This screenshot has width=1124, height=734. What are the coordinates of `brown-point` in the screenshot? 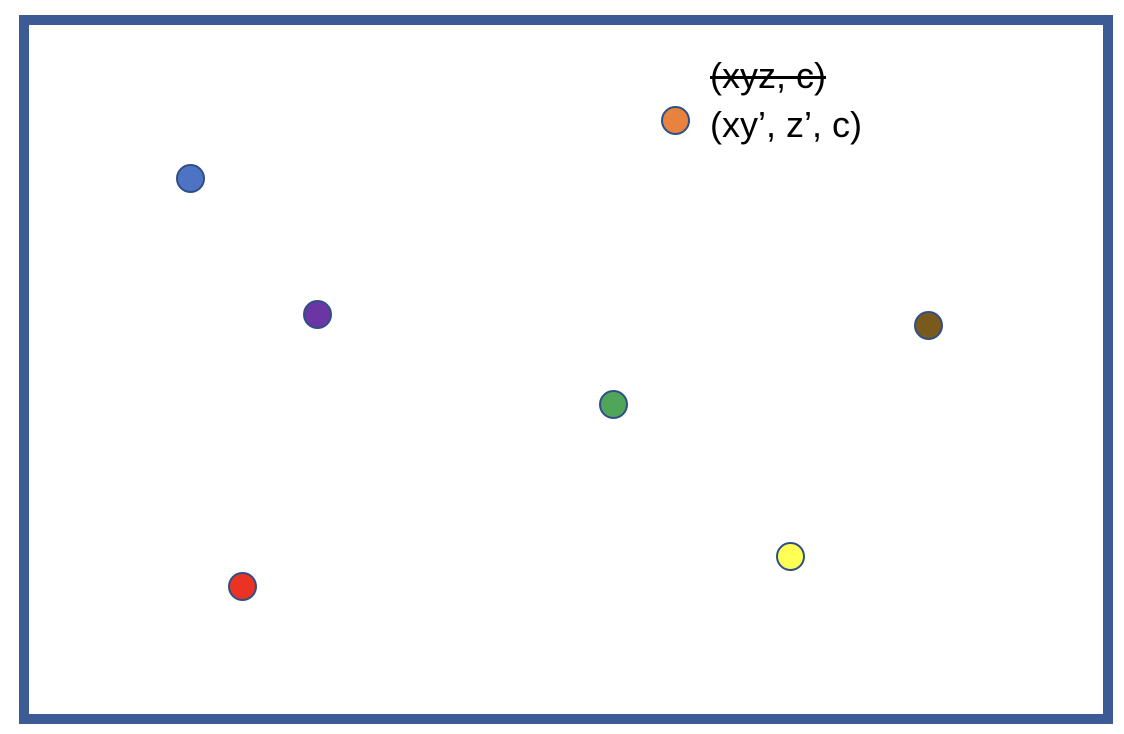 It's located at (928, 325).